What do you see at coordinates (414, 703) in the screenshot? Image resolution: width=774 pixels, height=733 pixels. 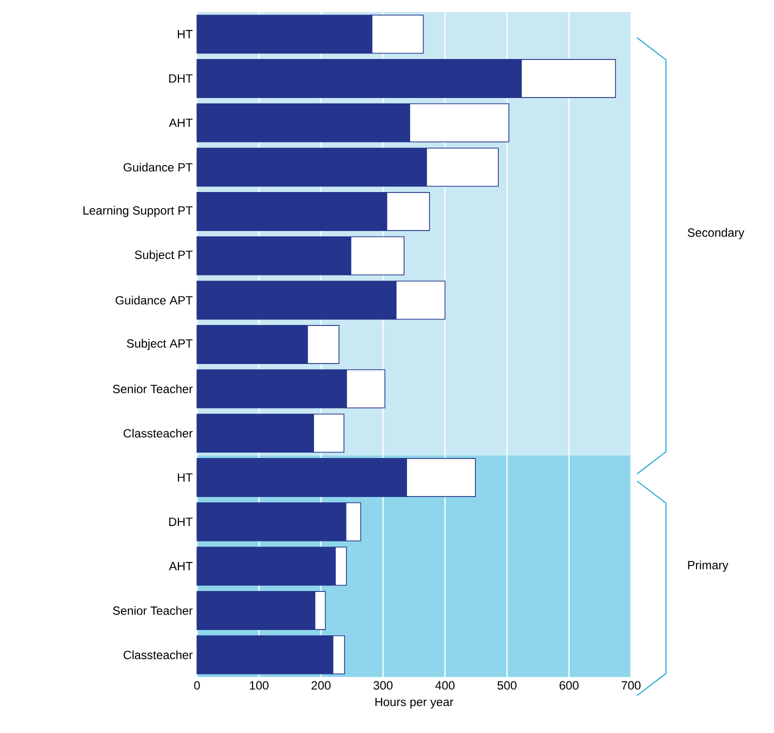 I see `x-axis-title: Hours per year` at bounding box center [414, 703].